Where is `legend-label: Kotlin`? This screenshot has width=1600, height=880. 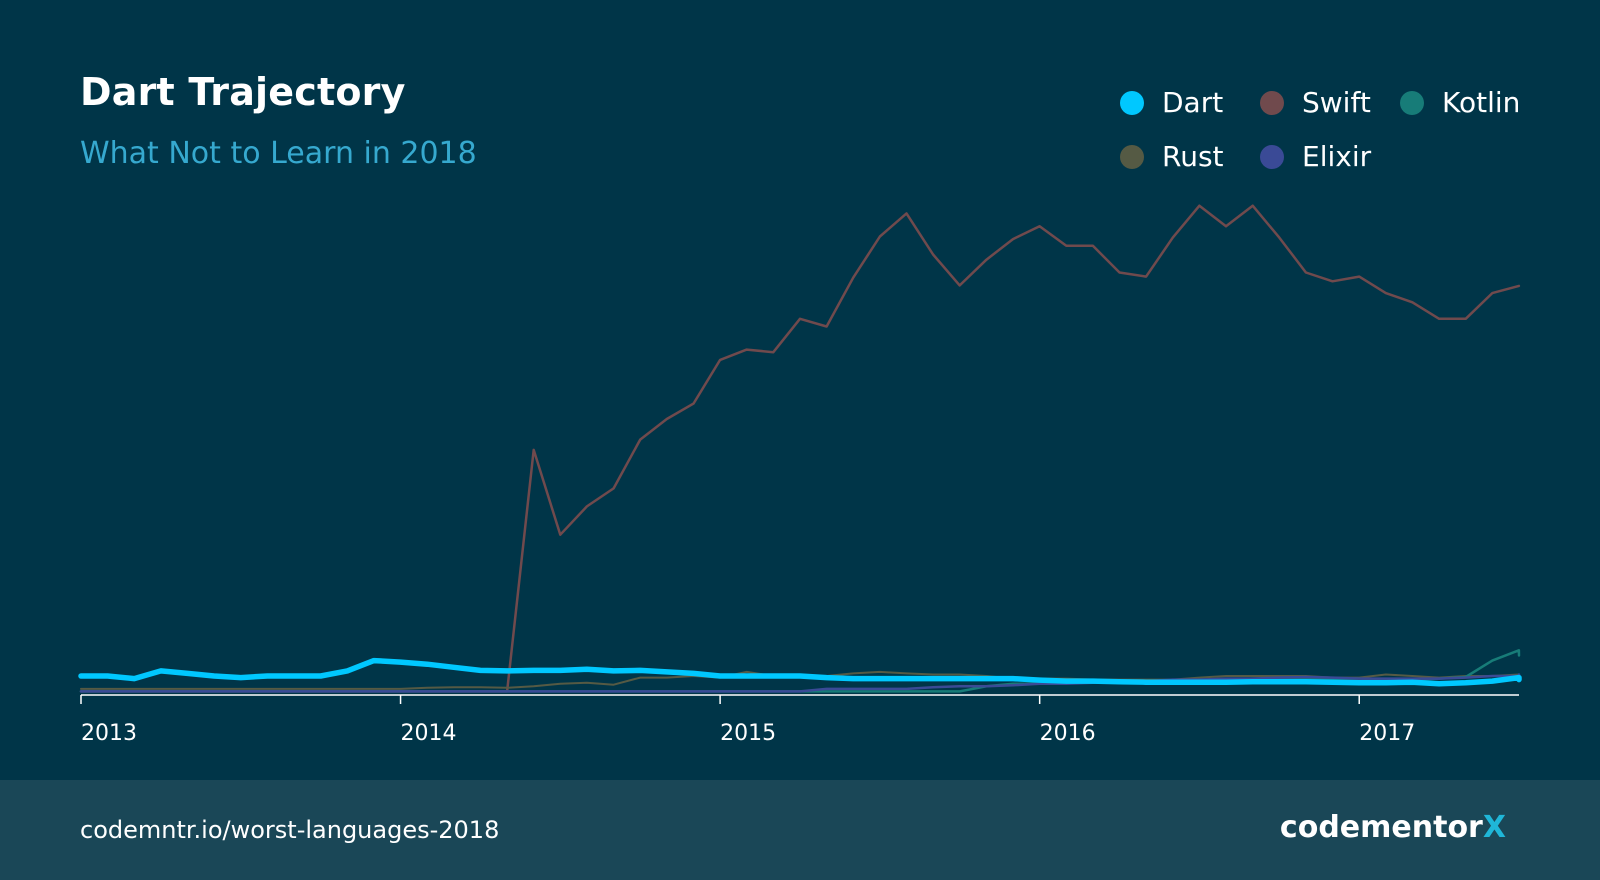
legend-label: Kotlin is located at coordinates (1481, 102).